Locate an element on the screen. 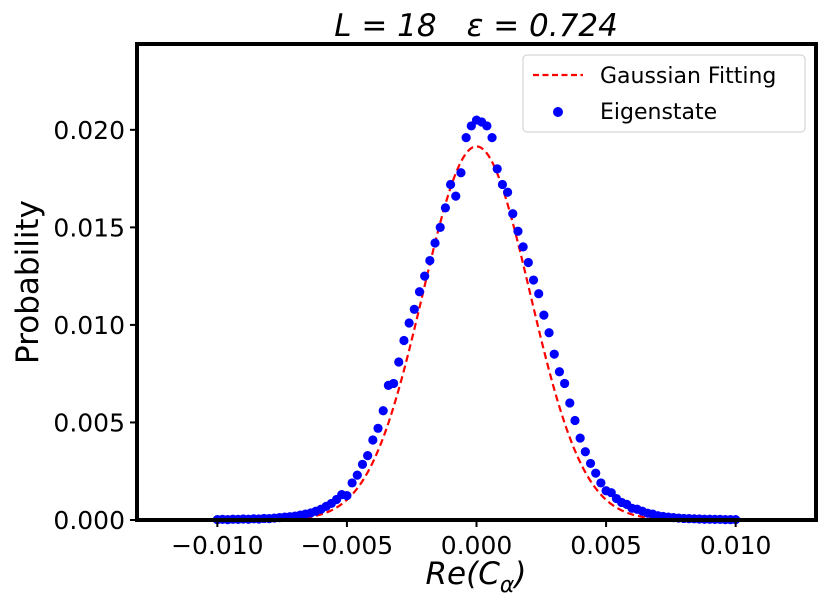 This screenshot has width=830, height=604. x-tick-label: 0.010 is located at coordinates (736, 545).